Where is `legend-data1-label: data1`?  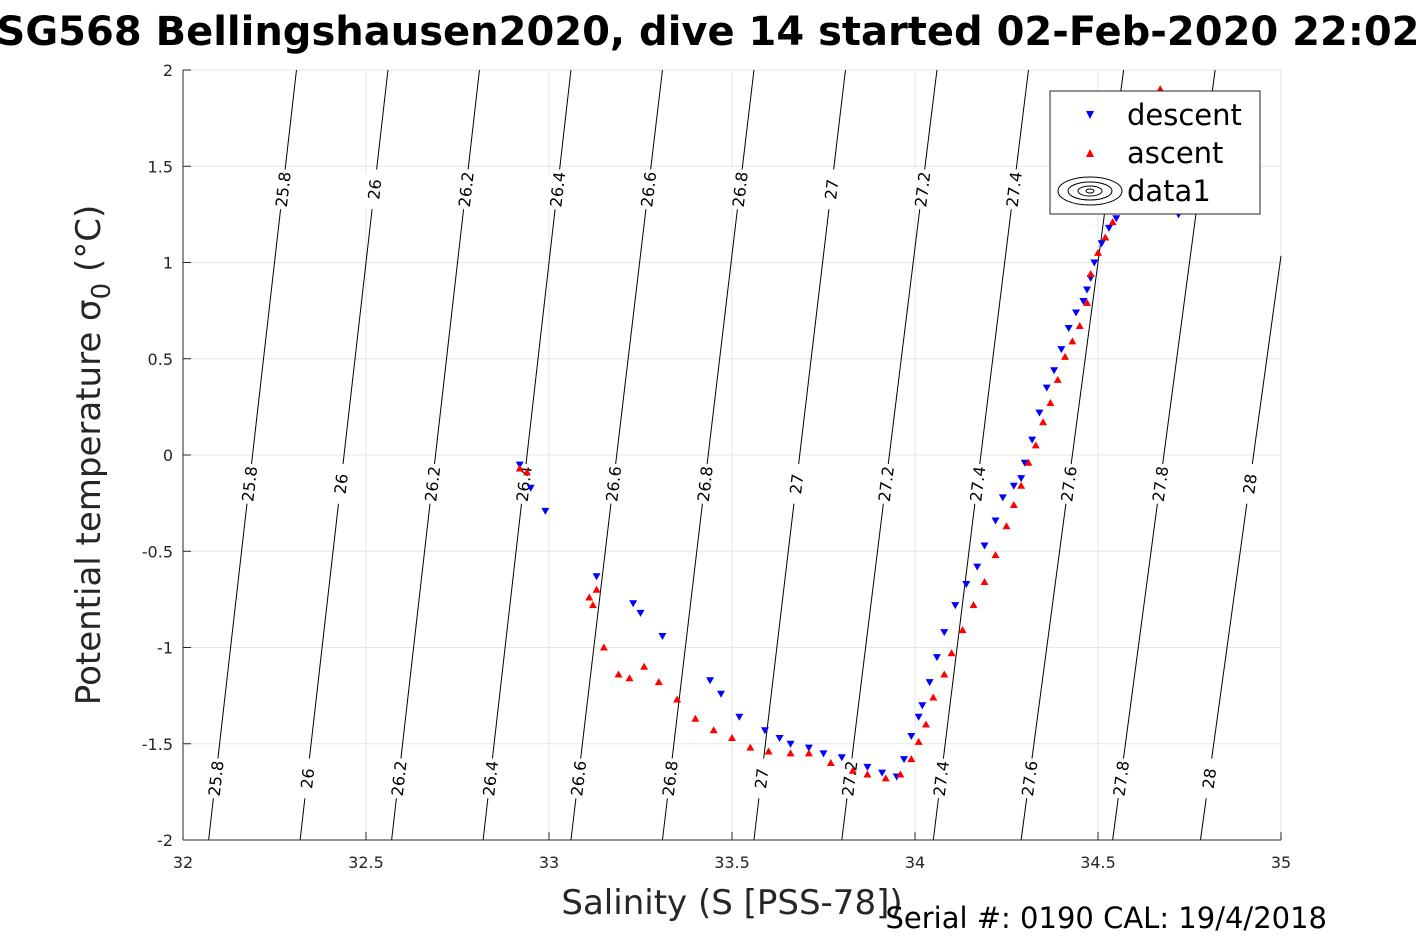
legend-data1-label: data1 is located at coordinates (1169, 191).